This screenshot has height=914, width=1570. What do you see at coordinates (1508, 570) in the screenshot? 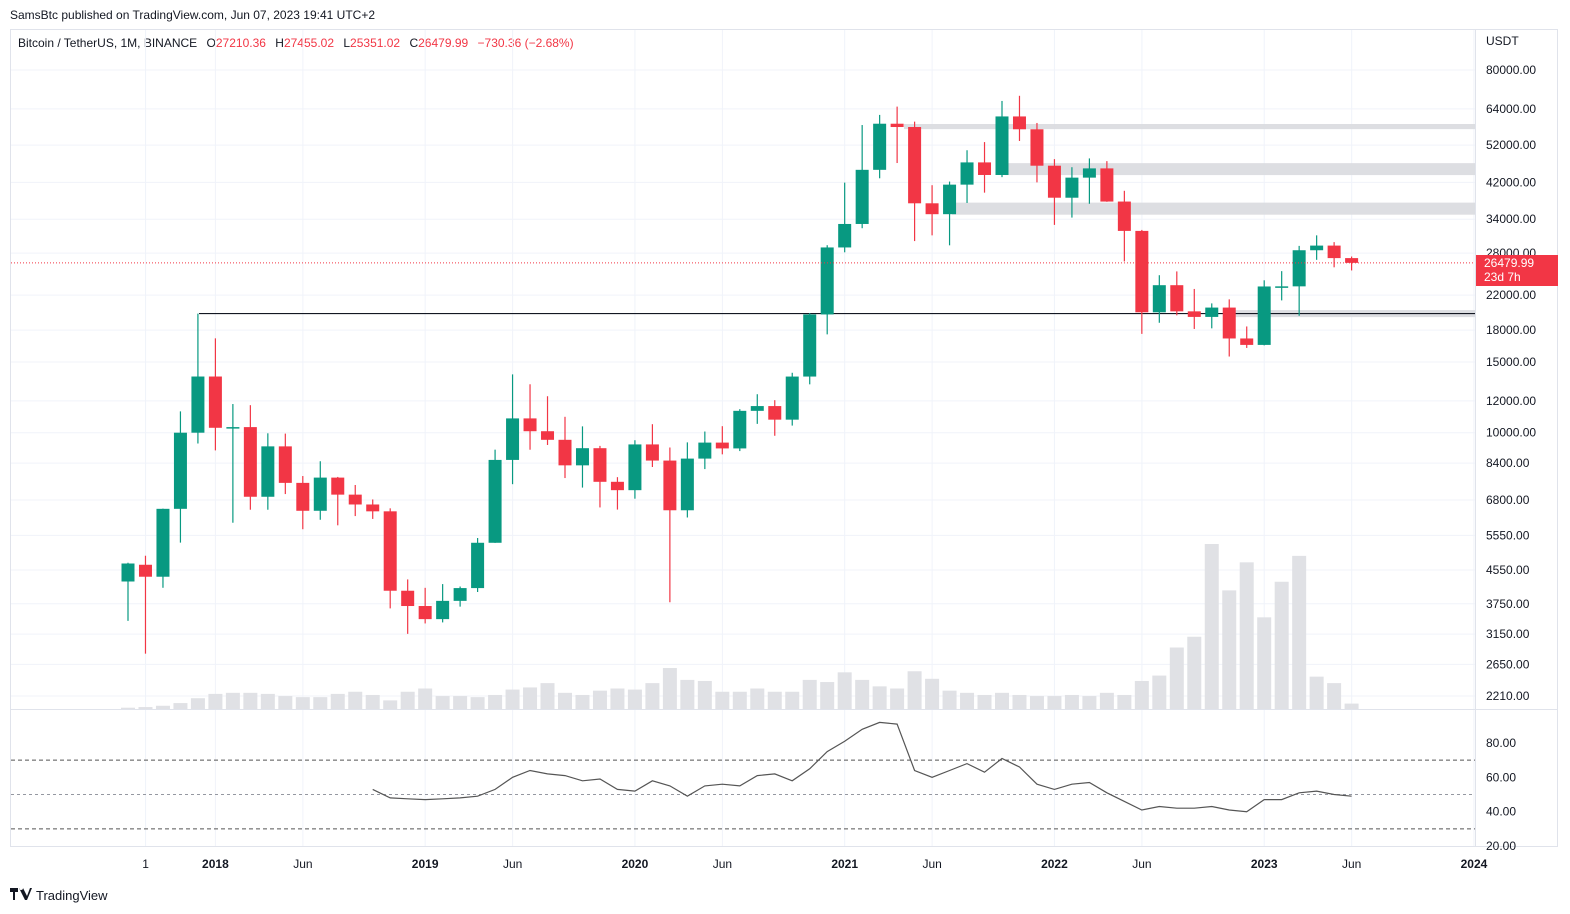
I see `price-tick-label: 4550.00` at bounding box center [1508, 570].